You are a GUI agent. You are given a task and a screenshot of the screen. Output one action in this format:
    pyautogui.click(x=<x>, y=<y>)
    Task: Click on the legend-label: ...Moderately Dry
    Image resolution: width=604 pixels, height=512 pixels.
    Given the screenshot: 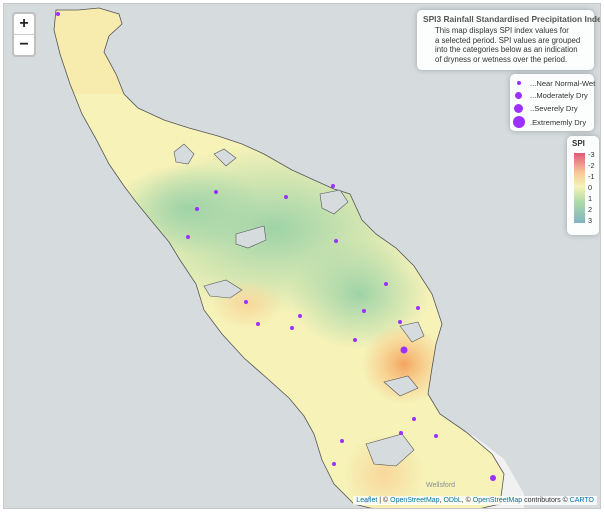 What is the action you would take?
    pyautogui.click(x=559, y=95)
    